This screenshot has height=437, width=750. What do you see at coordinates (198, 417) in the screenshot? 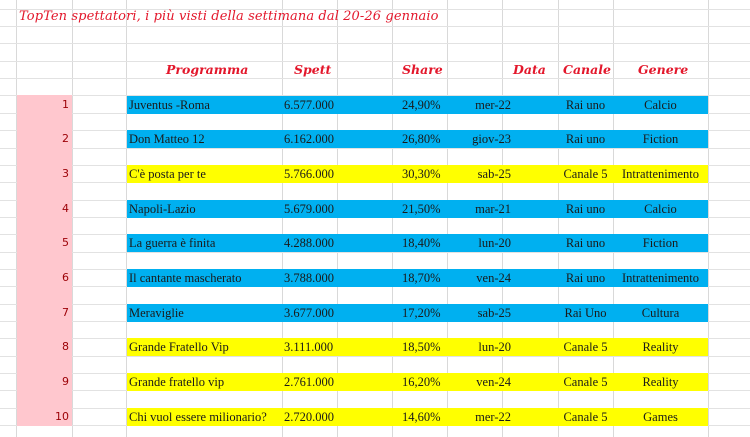
I see `cell-programma: Chi vuol essere milionario?` at bounding box center [198, 417].